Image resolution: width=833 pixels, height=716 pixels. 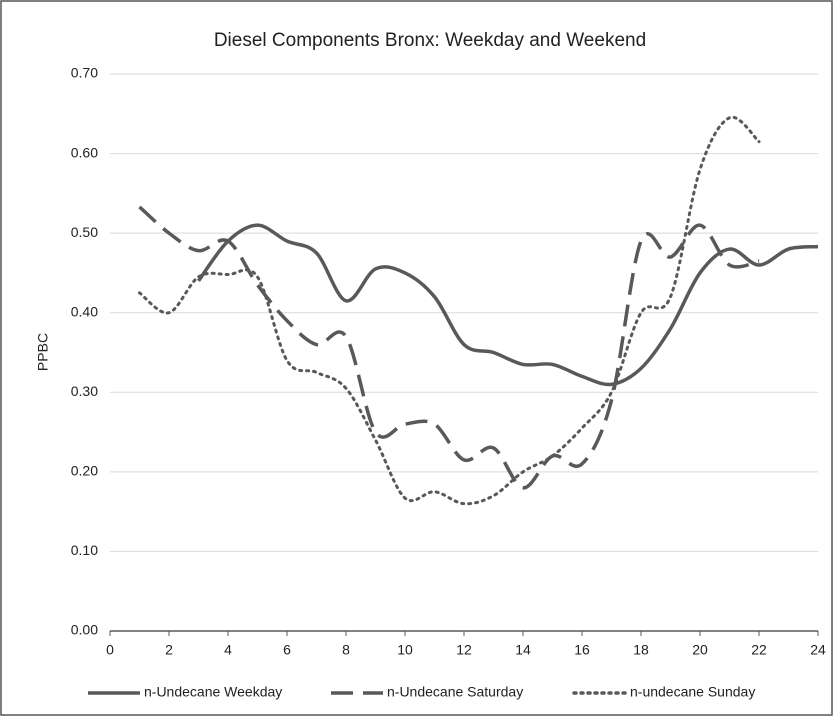 I want to click on x-tick-label: 12, so click(x=464, y=650).